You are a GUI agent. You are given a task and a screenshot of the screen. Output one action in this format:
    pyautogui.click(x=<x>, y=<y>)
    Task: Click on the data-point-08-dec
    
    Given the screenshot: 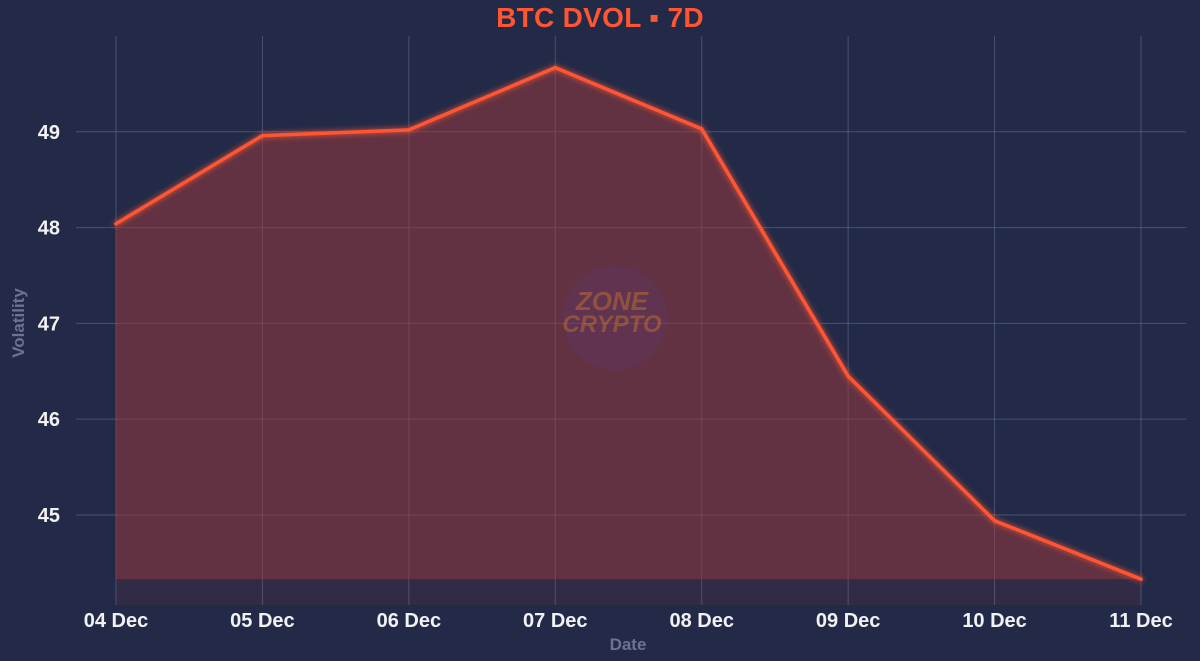 What is the action you would take?
    pyautogui.click(x=701, y=129)
    